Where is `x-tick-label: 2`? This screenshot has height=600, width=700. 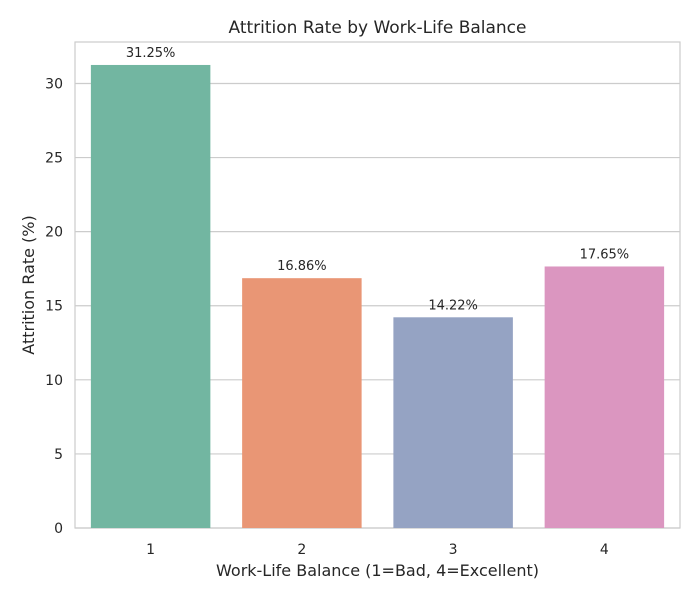 x-tick-label: 2 is located at coordinates (301, 550).